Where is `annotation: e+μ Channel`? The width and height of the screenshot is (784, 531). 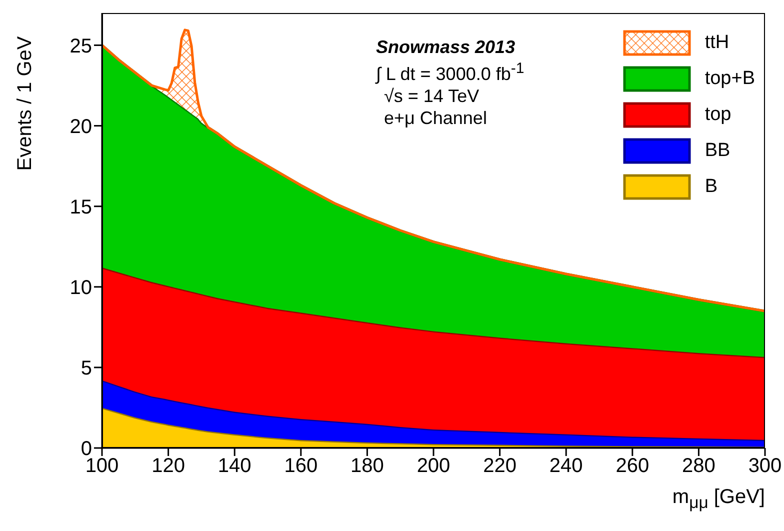 annotation: e+μ Channel is located at coordinates (435, 118).